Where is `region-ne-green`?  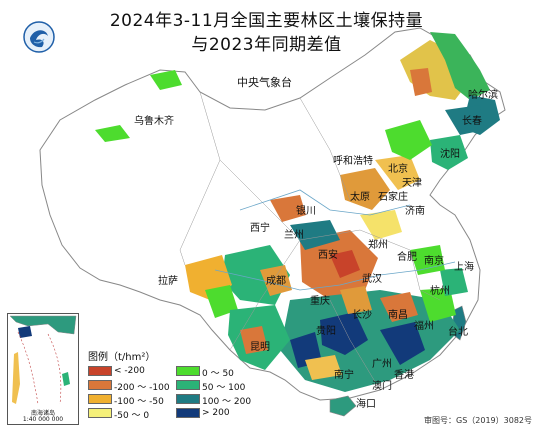
region-ne-green is located at coordinates (460, 66).